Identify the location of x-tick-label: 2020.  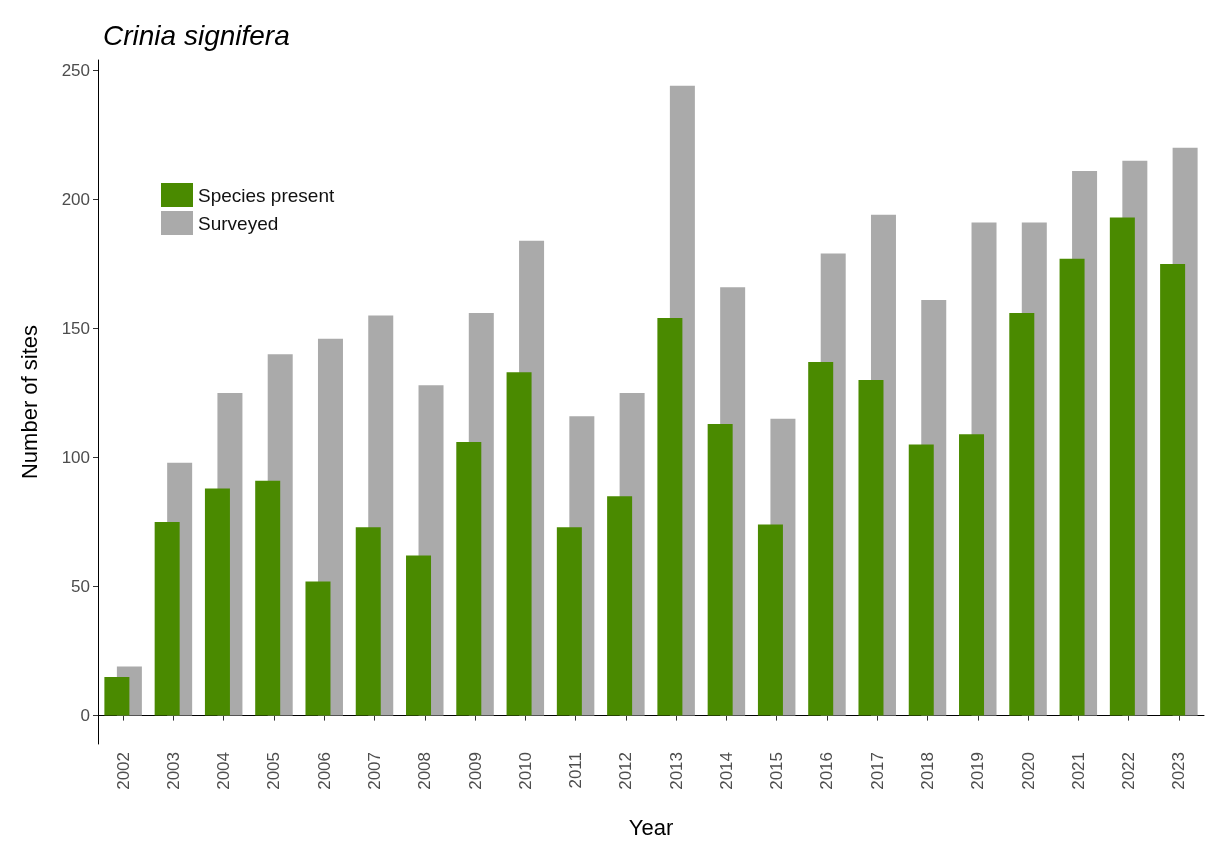
(1028, 771).